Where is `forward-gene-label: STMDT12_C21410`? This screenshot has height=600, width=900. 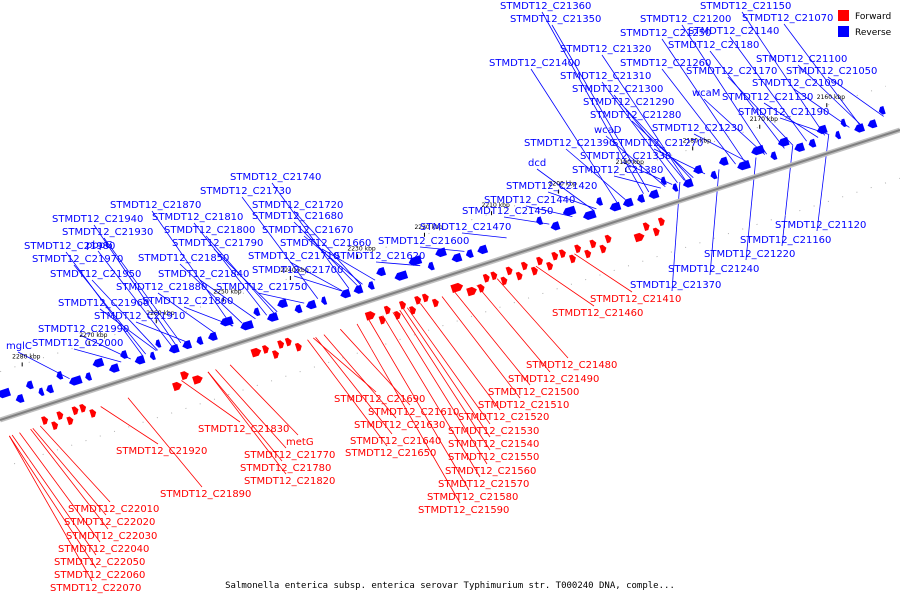 forward-gene-label: STMDT12_C21410 is located at coordinates (635, 299).